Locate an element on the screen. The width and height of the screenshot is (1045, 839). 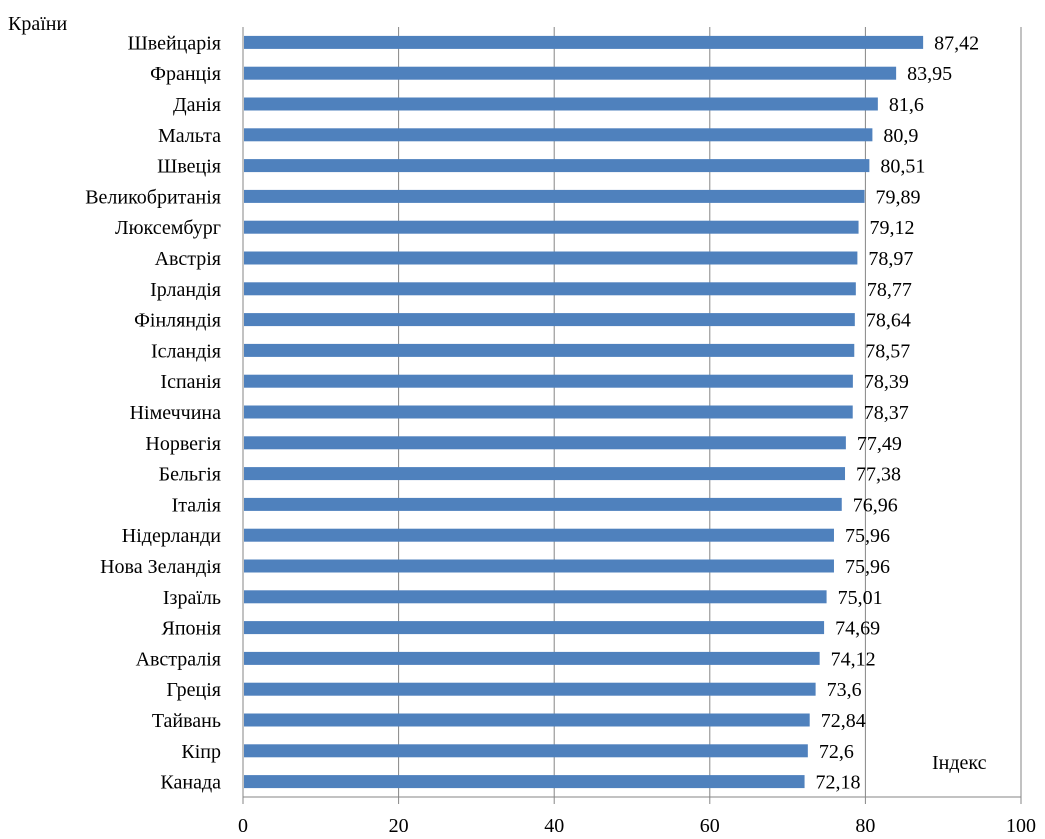
data-label: 74,12 is located at coordinates (853, 659).